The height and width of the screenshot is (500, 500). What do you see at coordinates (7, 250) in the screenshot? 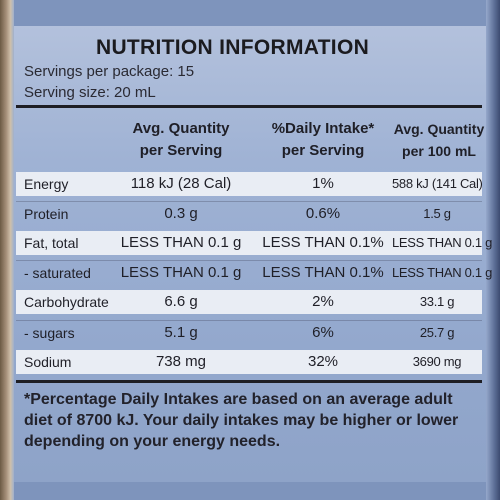
I see `bottle-edge-left` at bounding box center [7, 250].